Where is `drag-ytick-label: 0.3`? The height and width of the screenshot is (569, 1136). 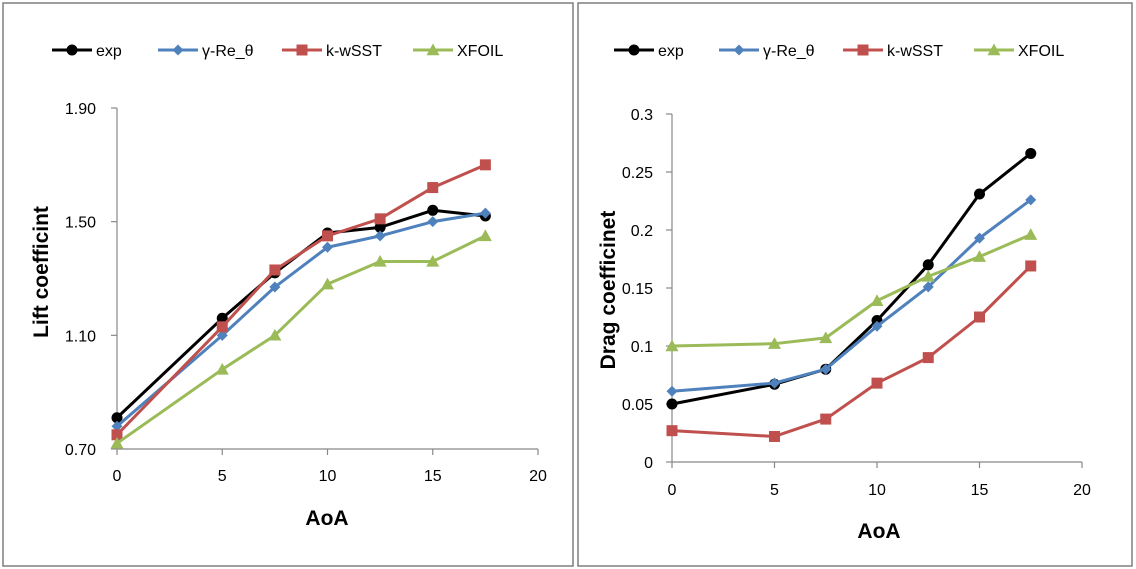
drag-ytick-label: 0.3 is located at coordinates (642, 115).